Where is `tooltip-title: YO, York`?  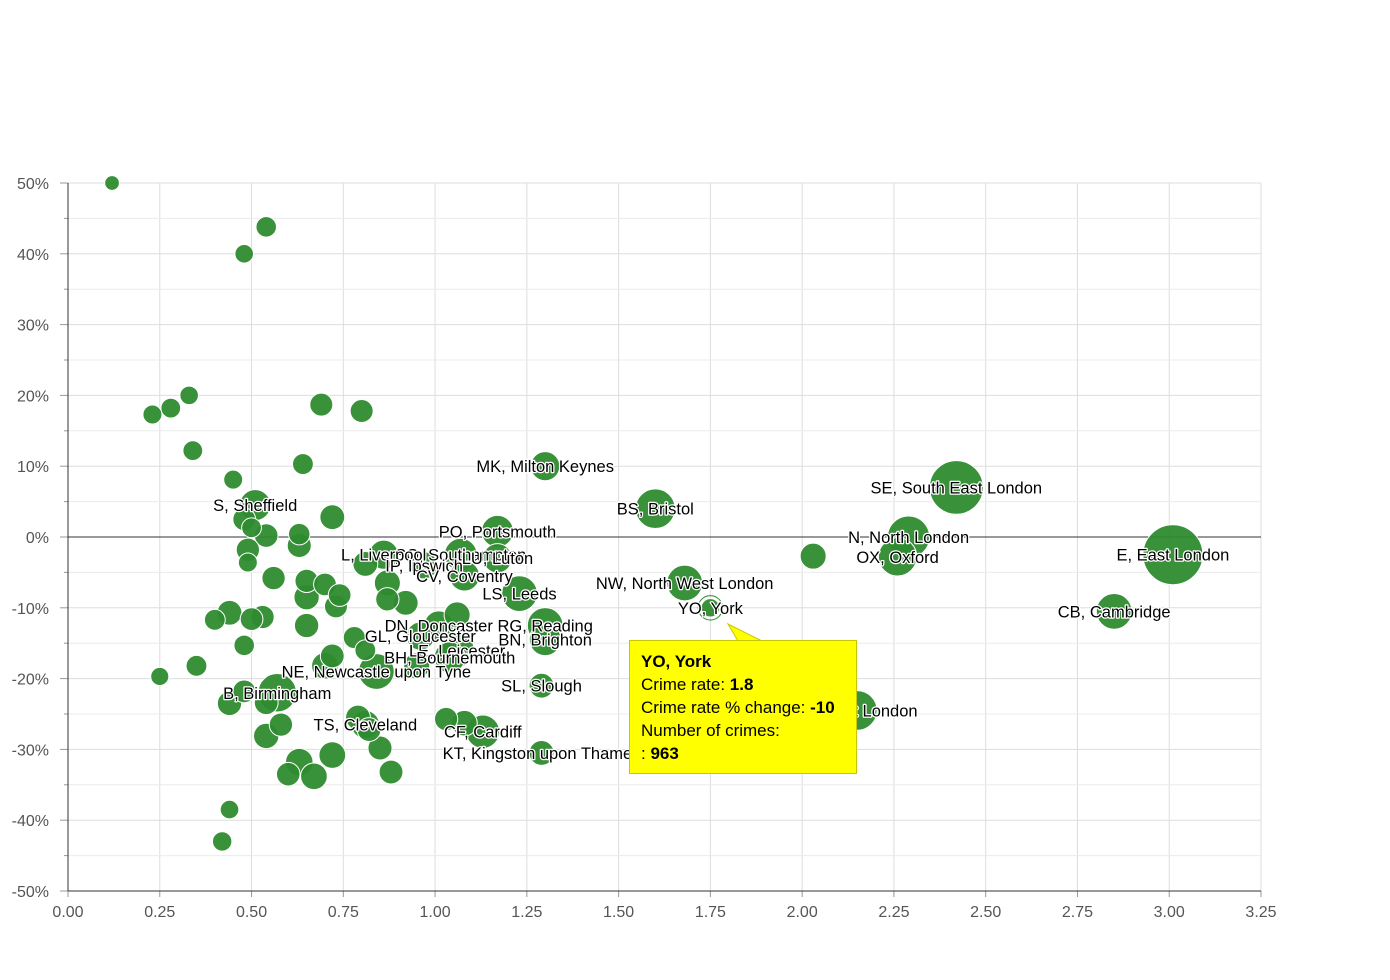
tooltip-title: YO, York is located at coordinates (676, 661).